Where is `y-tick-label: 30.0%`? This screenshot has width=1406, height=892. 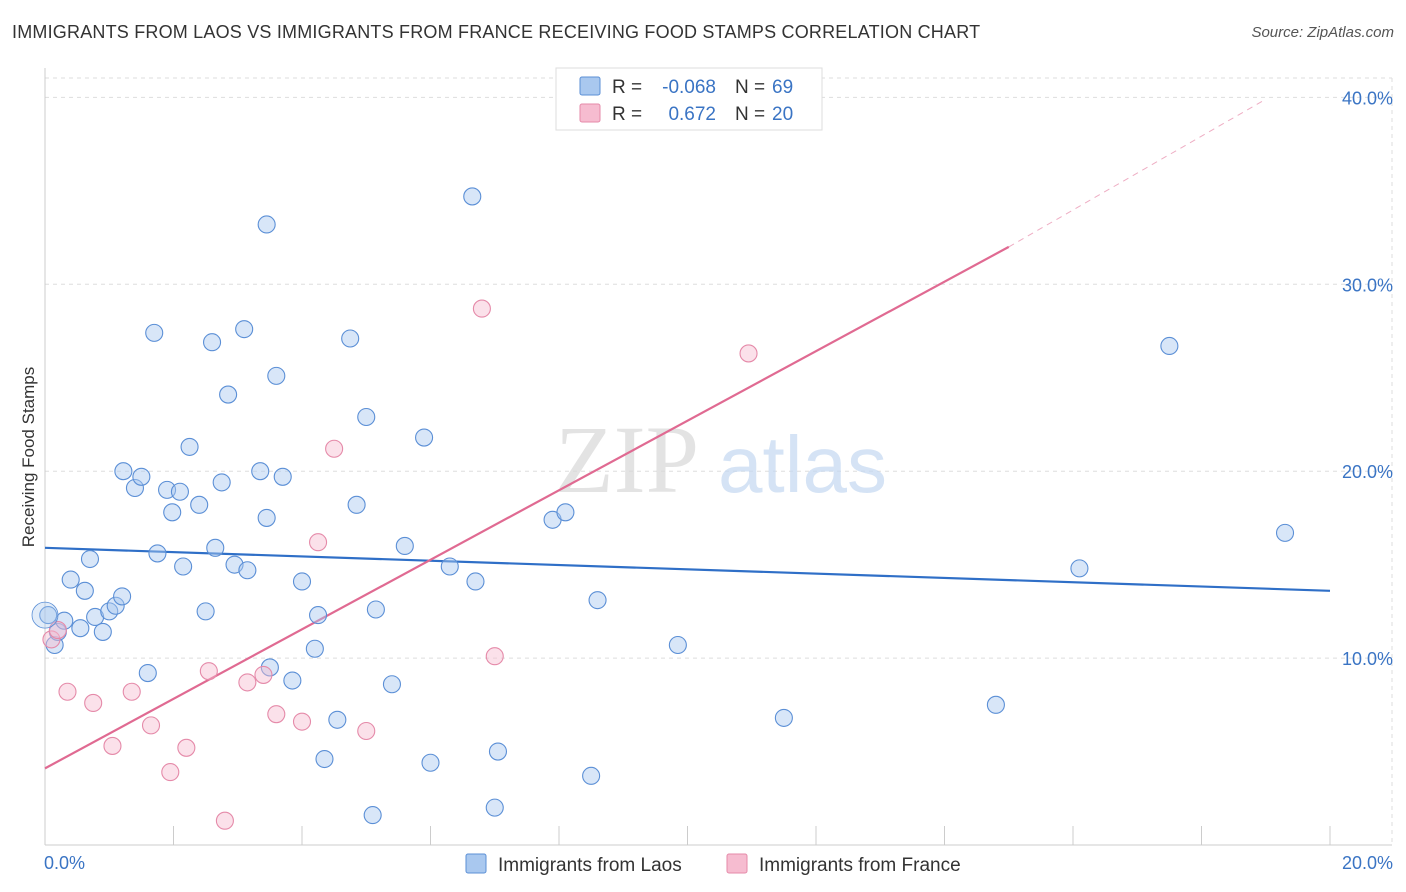
y-tick-label: 30.0% is located at coordinates (1367, 285).